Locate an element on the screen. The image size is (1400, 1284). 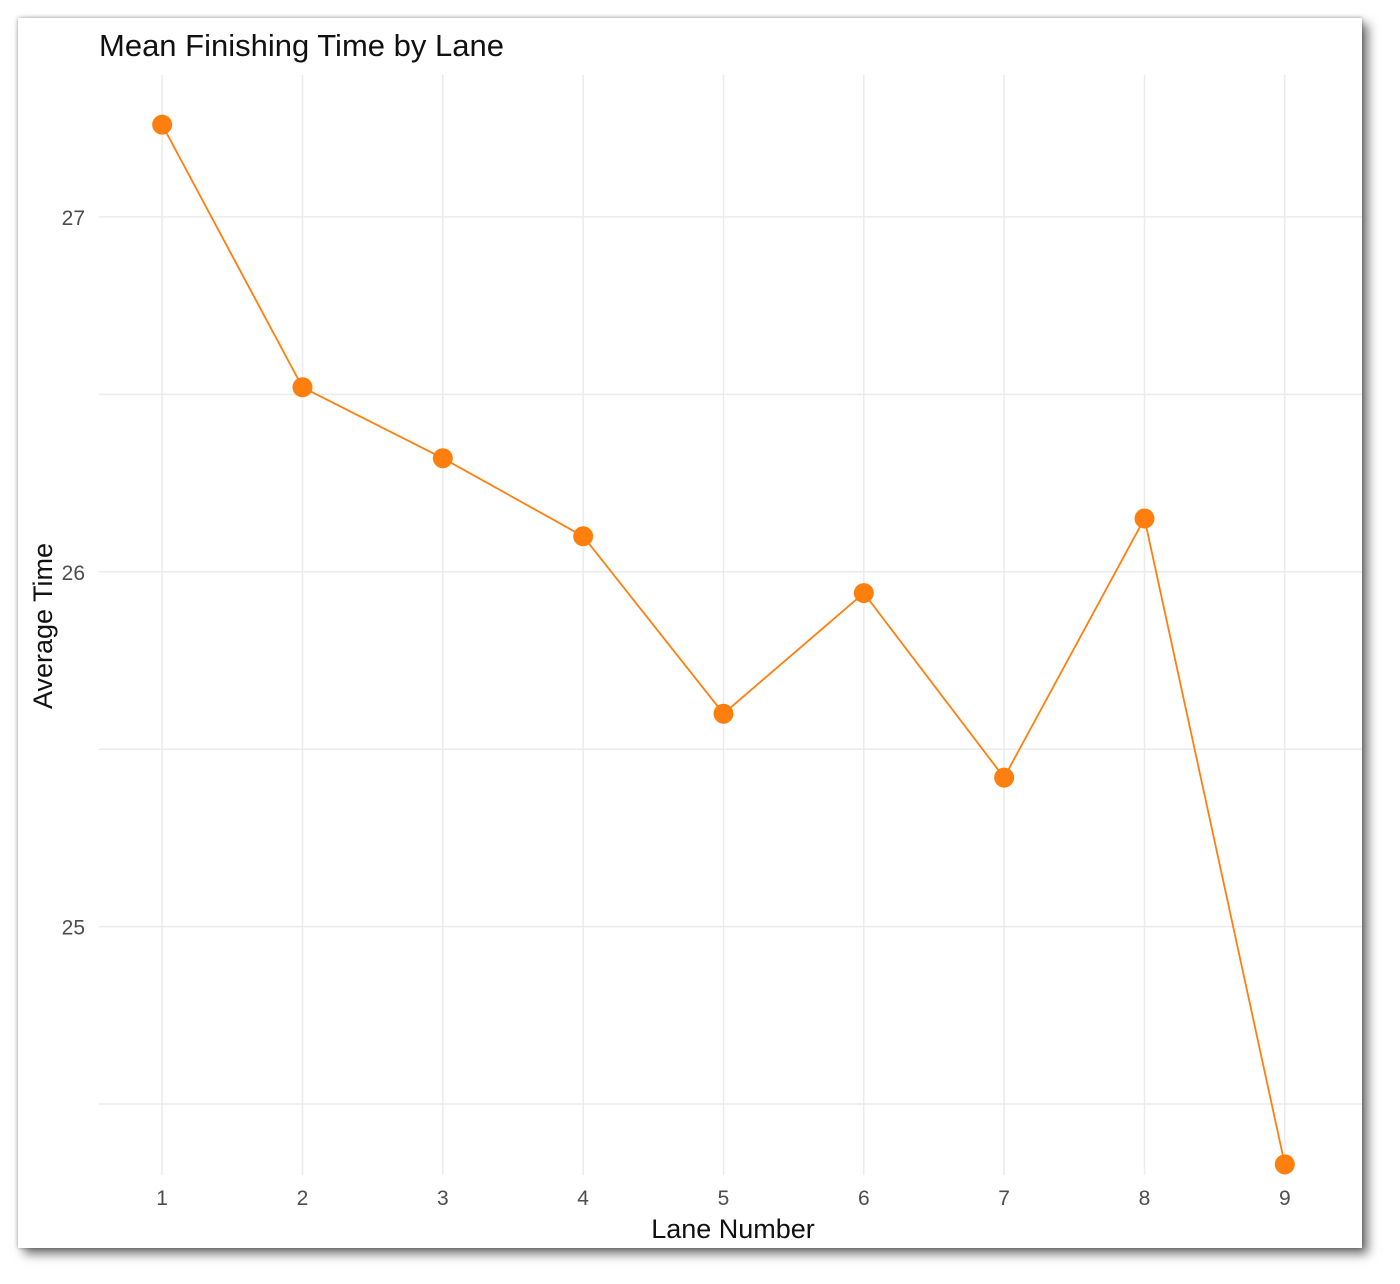
x-tick-label: 1 is located at coordinates (162, 1198).